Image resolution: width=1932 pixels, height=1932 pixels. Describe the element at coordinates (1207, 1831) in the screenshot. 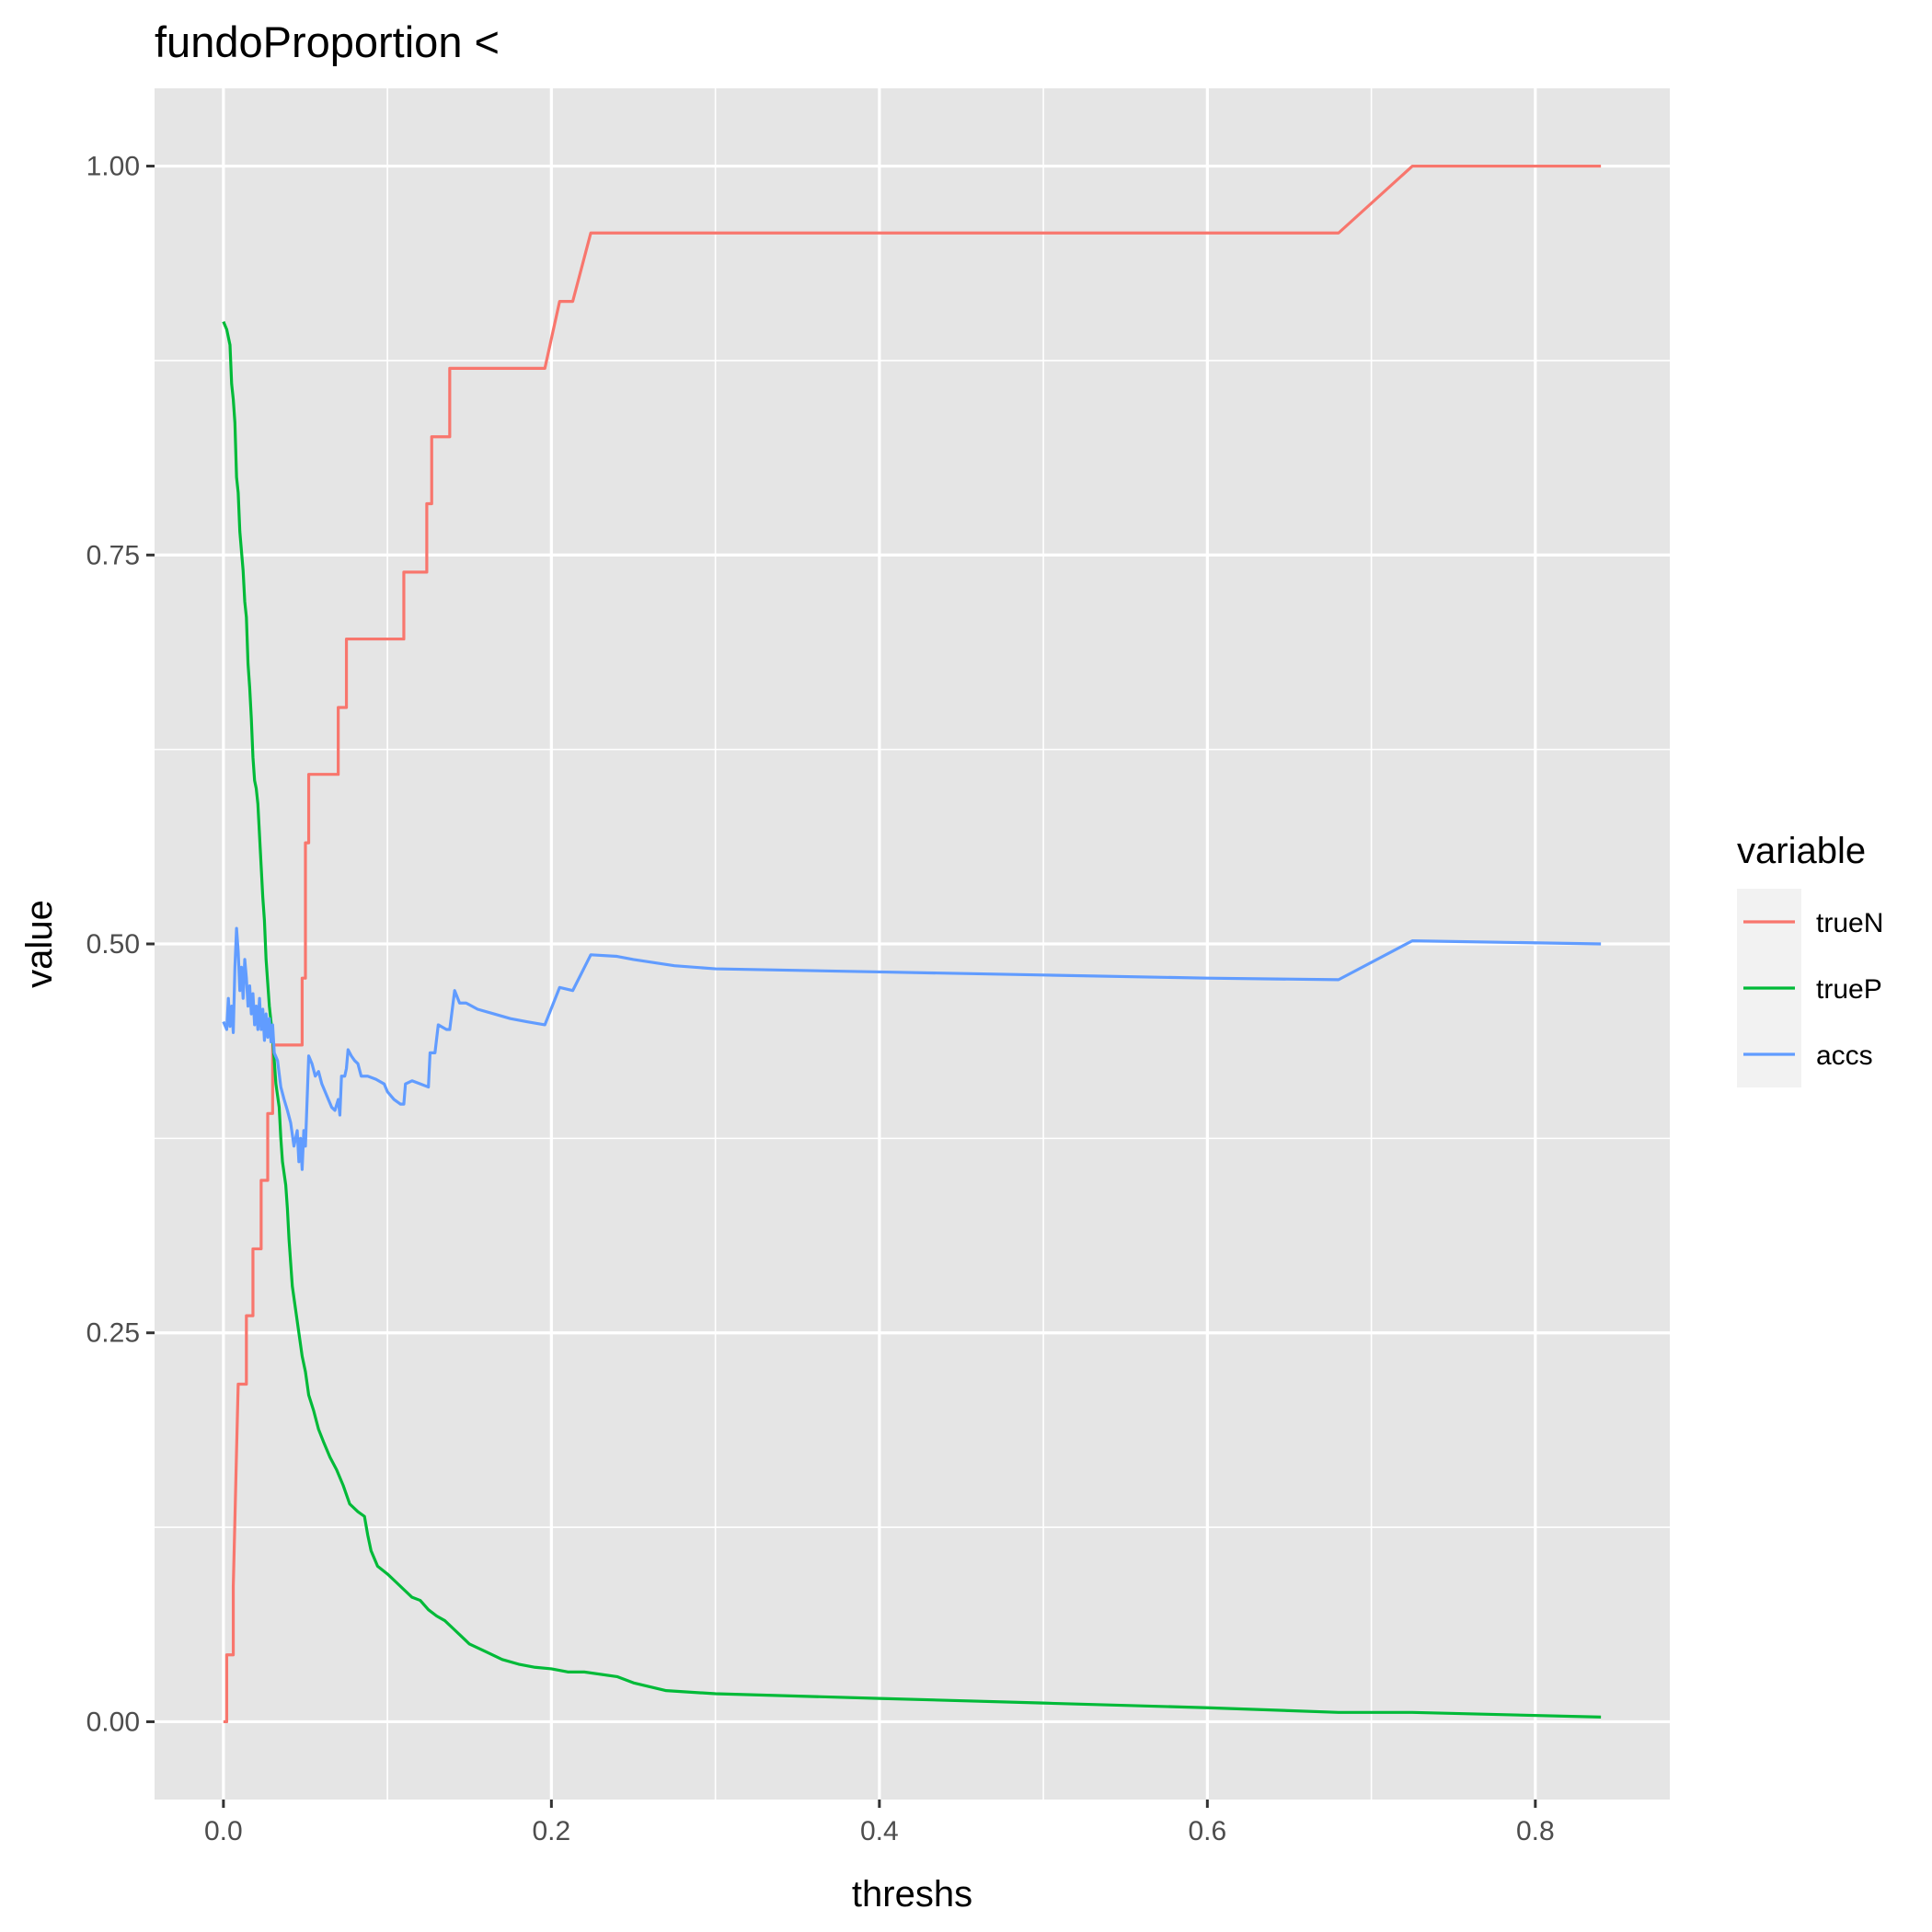

I see `x-tick-label: 0.6` at that location.